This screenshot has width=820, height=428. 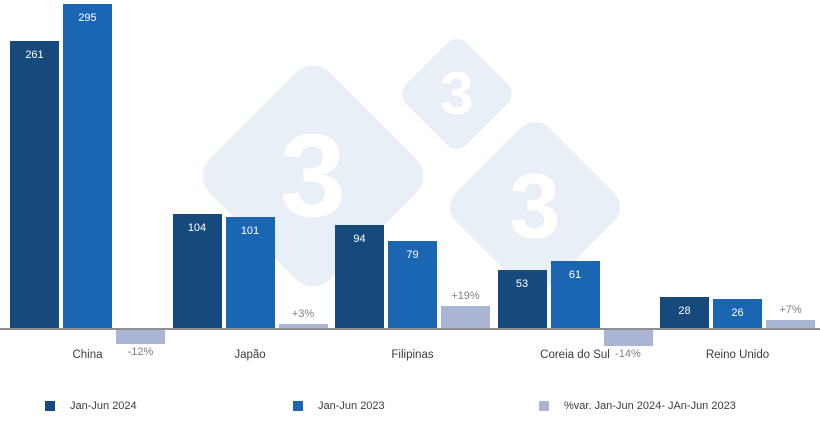 What do you see at coordinates (197, 228) in the screenshot?
I see `bar-value-label: 104` at bounding box center [197, 228].